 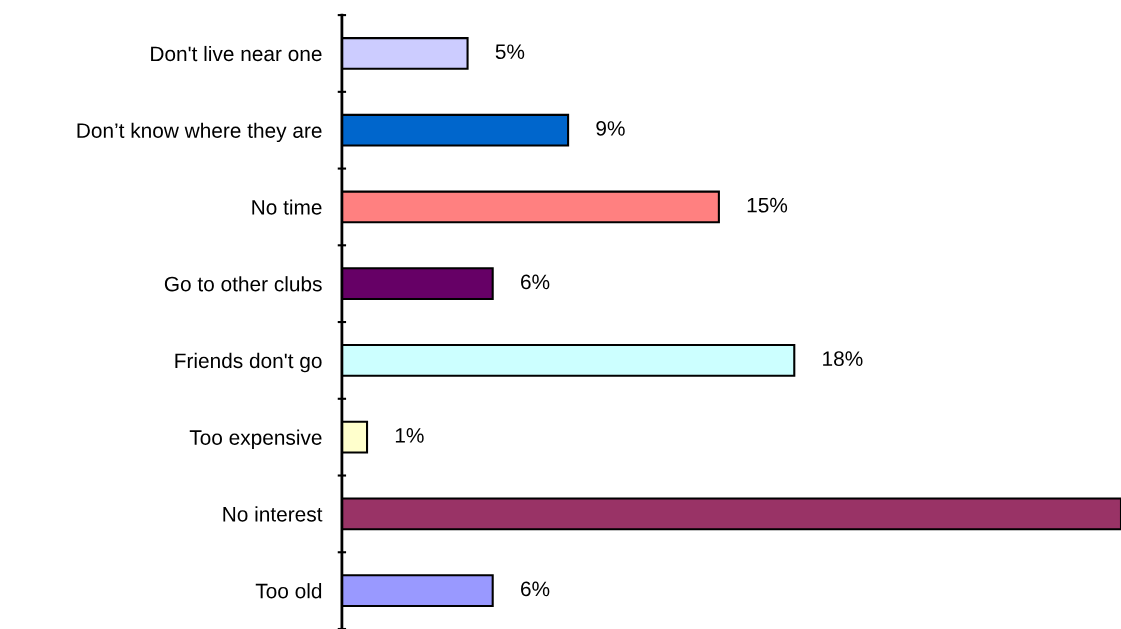 What do you see at coordinates (287, 207) in the screenshot?
I see `y-tick-label: No time` at bounding box center [287, 207].